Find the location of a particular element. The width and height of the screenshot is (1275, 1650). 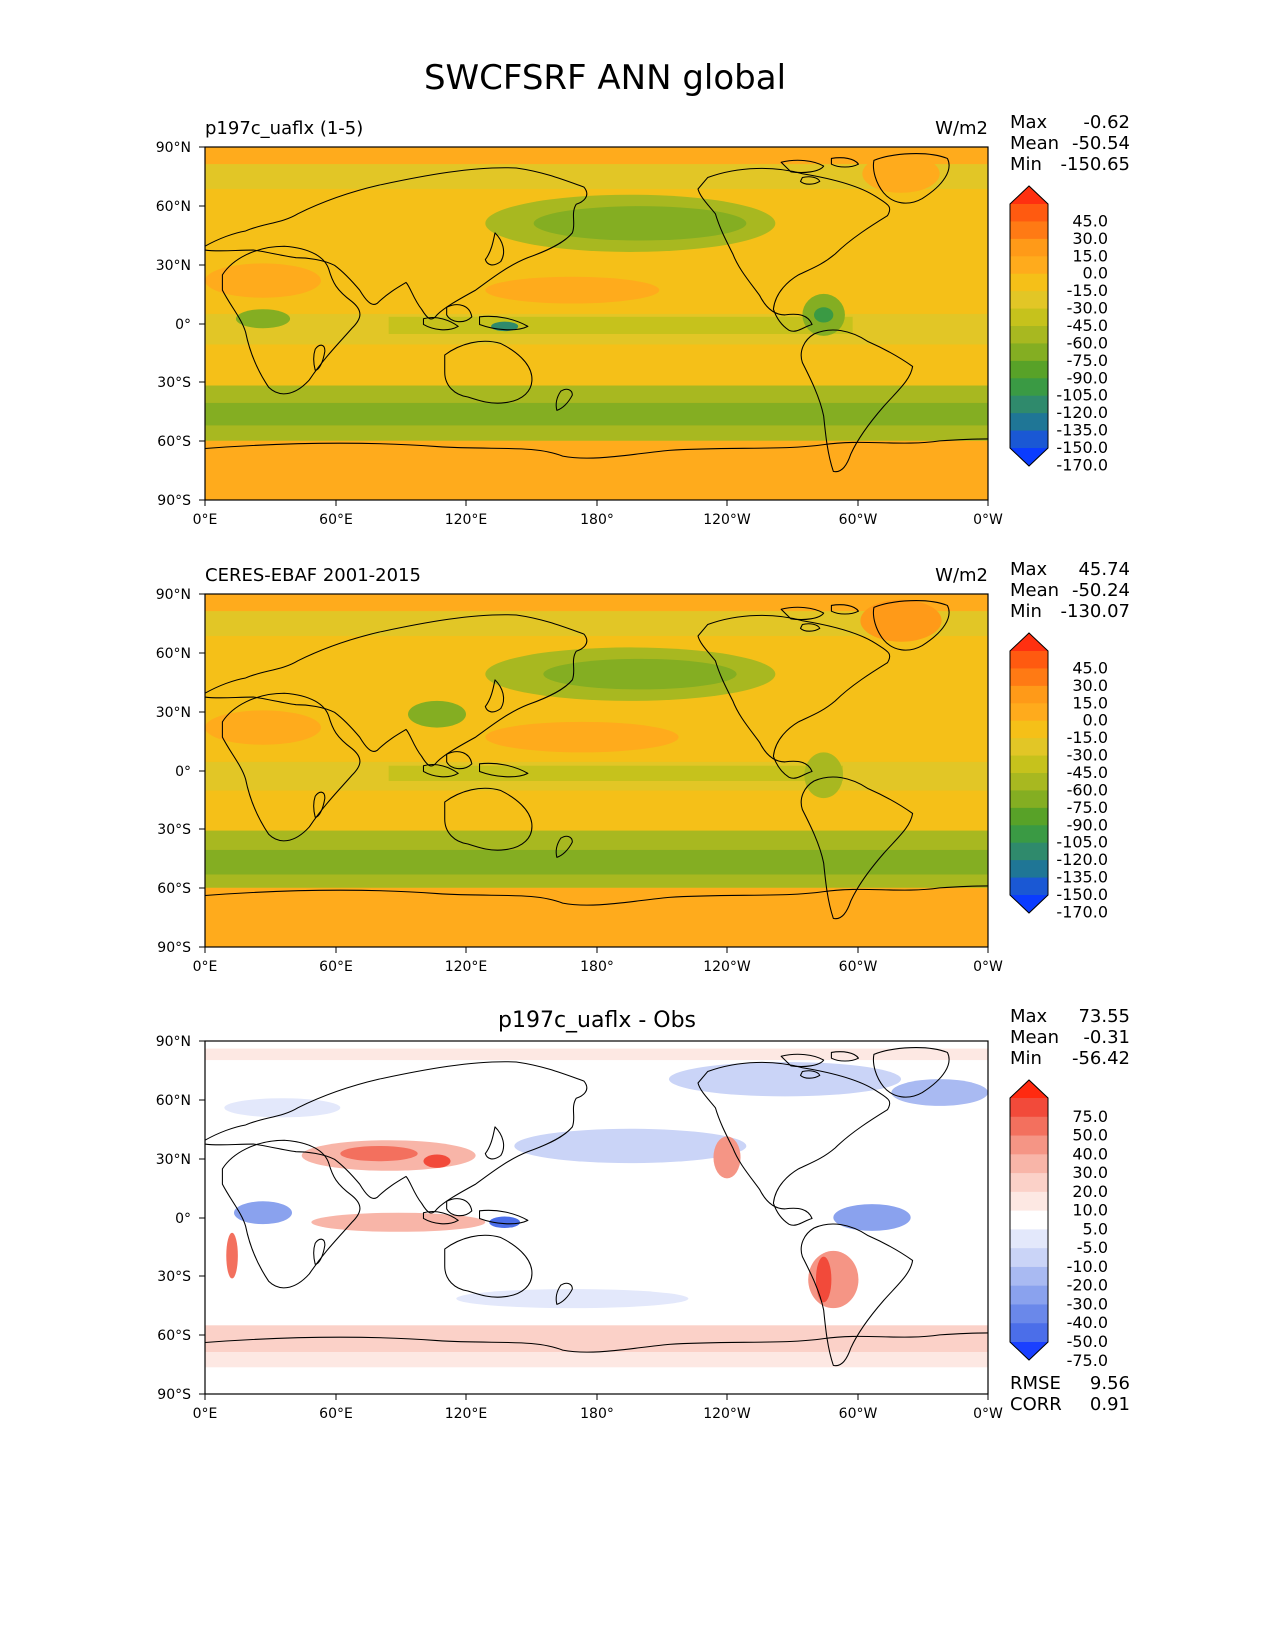

colorbar-tick-label: 0.0 is located at coordinates (1095, 720).